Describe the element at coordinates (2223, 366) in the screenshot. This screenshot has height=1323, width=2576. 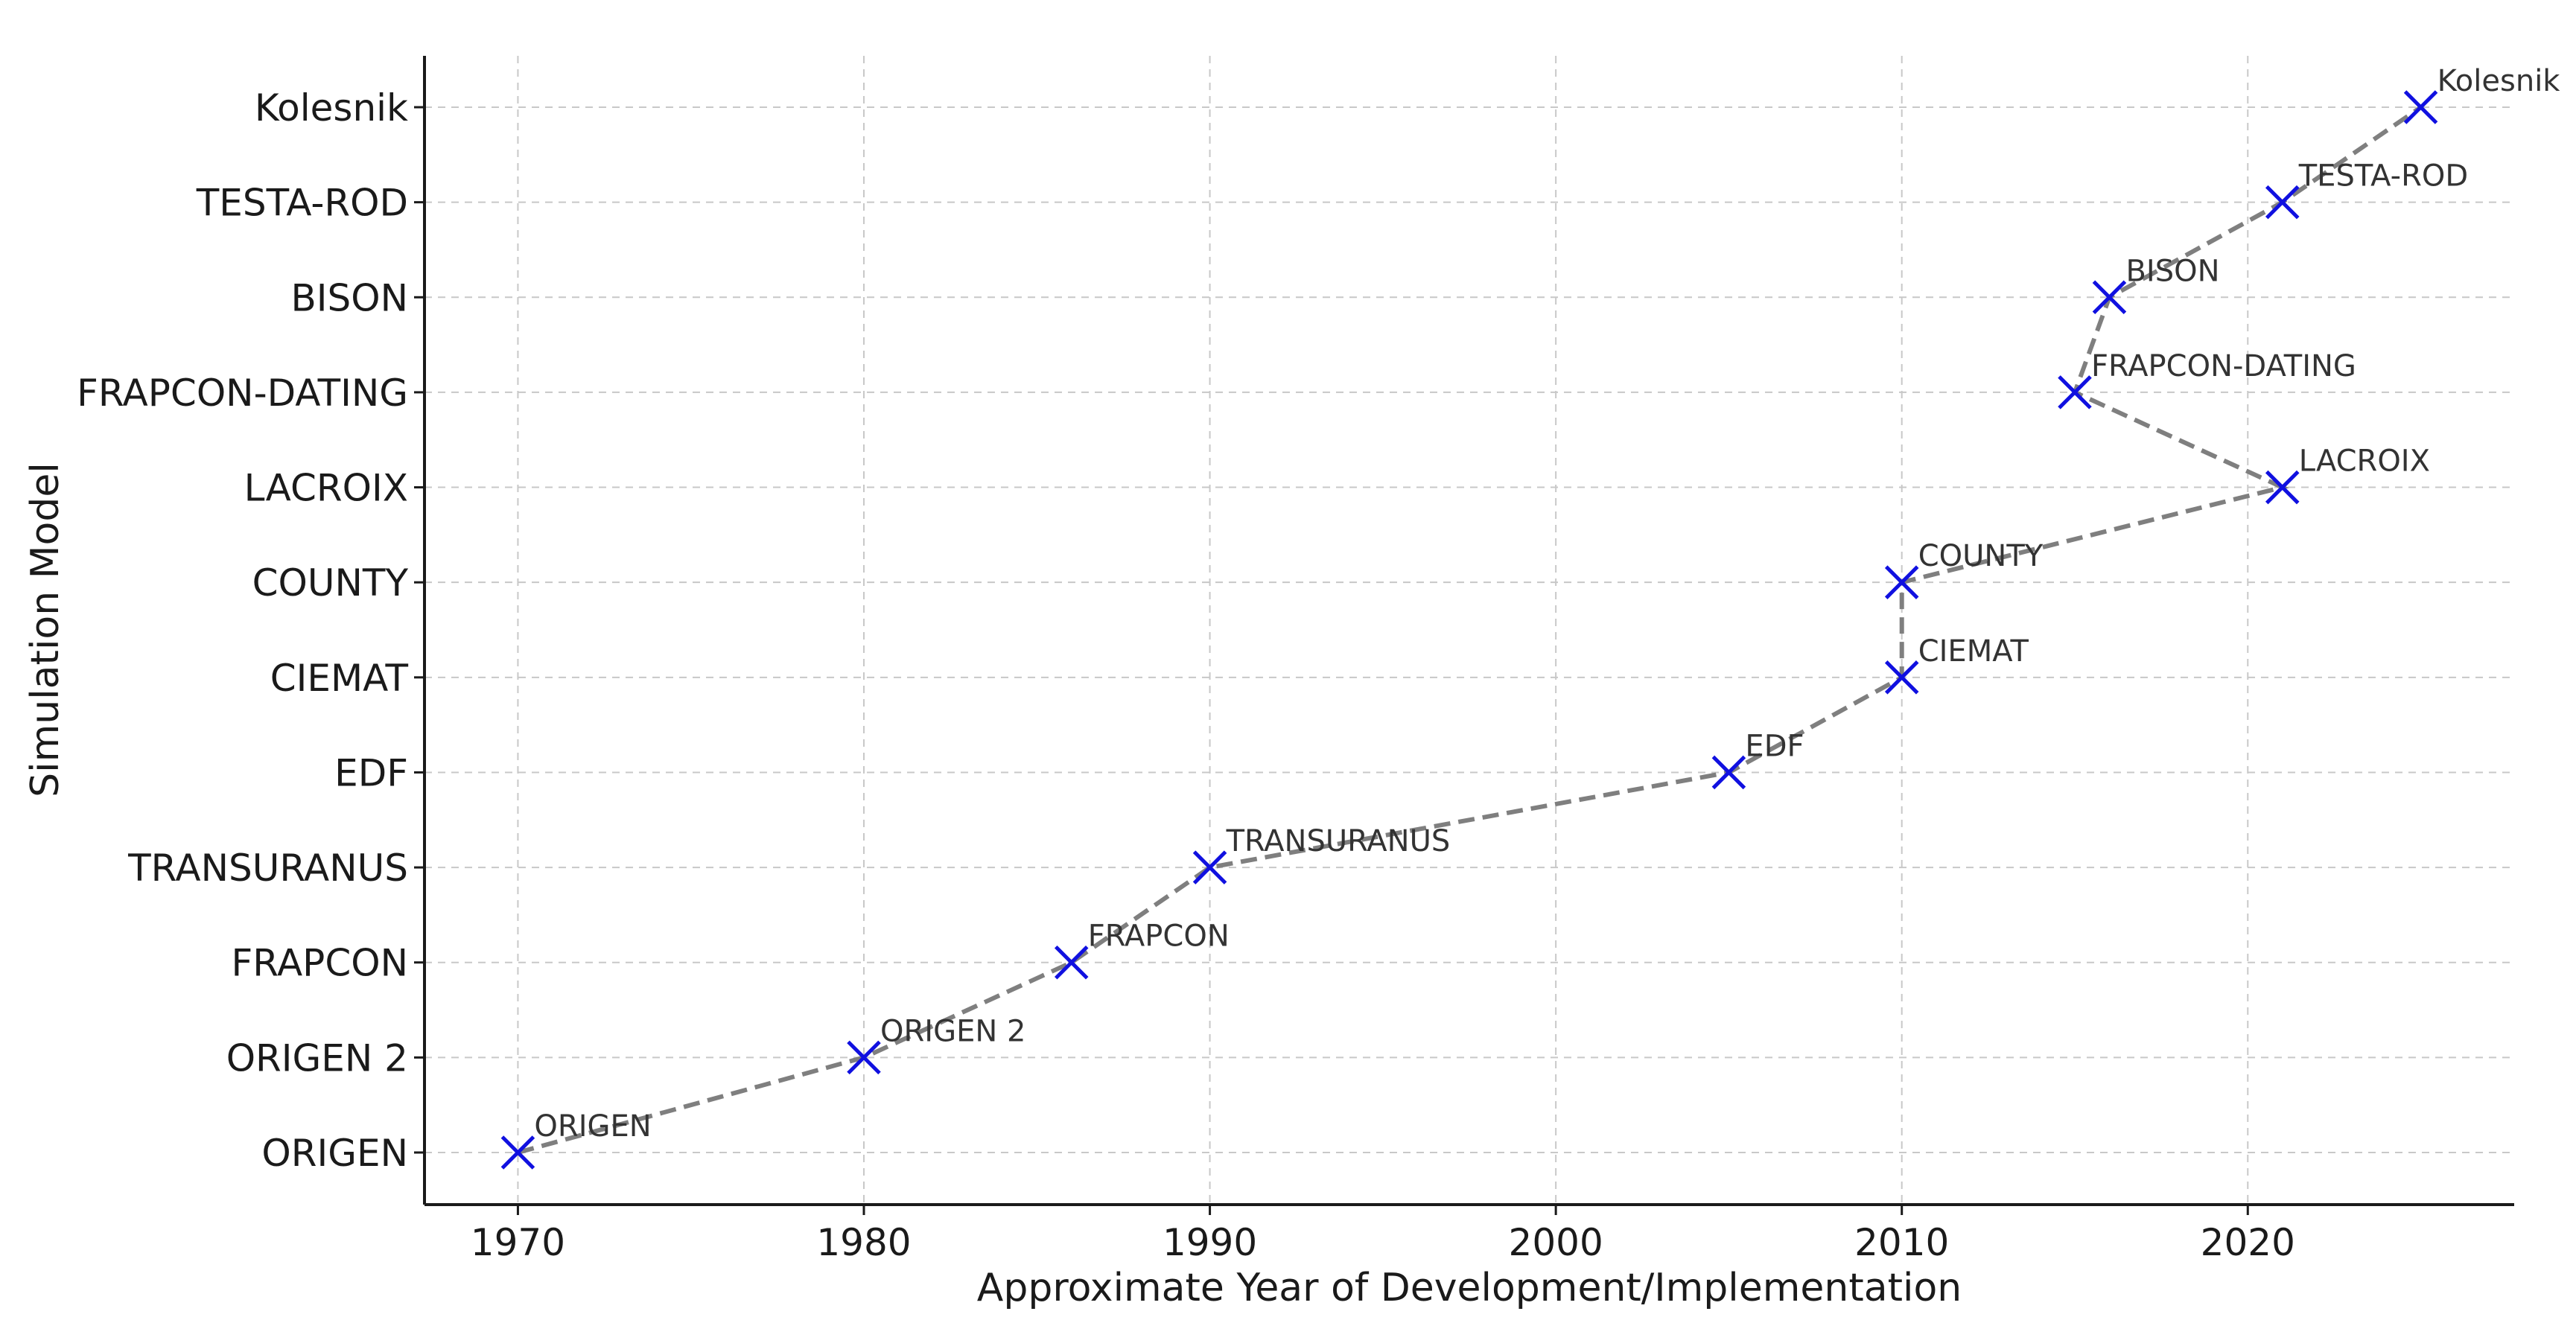
I see `data-label: FRAPCON-DATING` at that location.